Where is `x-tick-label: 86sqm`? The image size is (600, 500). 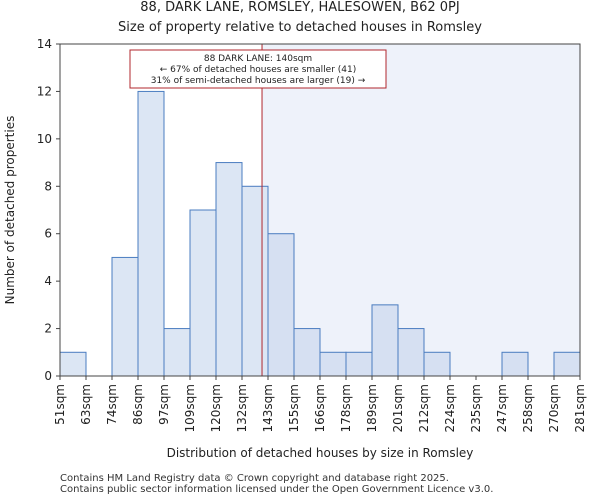 x-tick-label: 86sqm is located at coordinates (138, 404).